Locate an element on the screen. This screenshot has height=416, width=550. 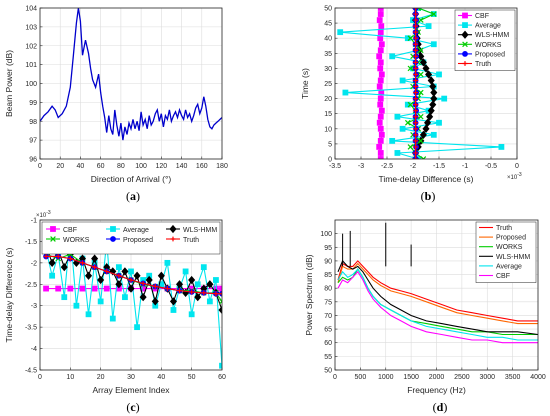
x-tick-label: 80 is located at coordinates (121, 166).